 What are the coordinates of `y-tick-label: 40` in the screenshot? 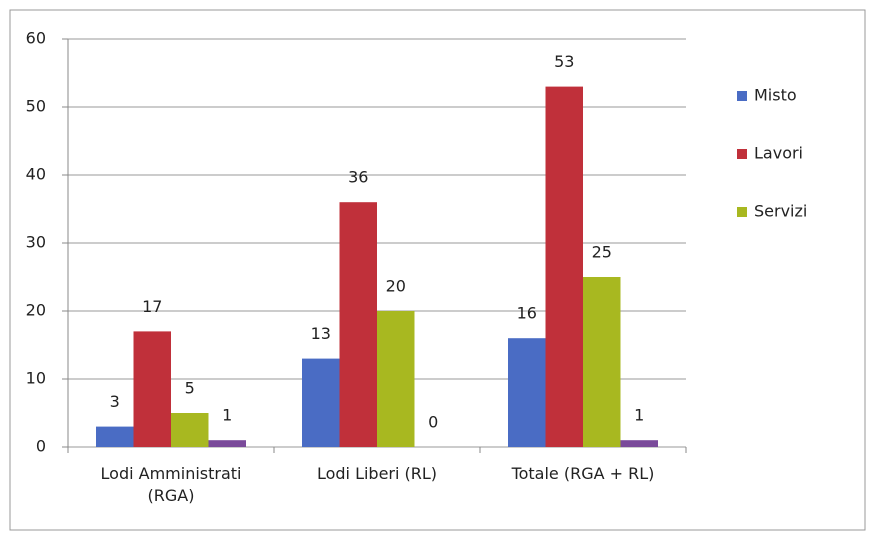 It's located at (36, 174).